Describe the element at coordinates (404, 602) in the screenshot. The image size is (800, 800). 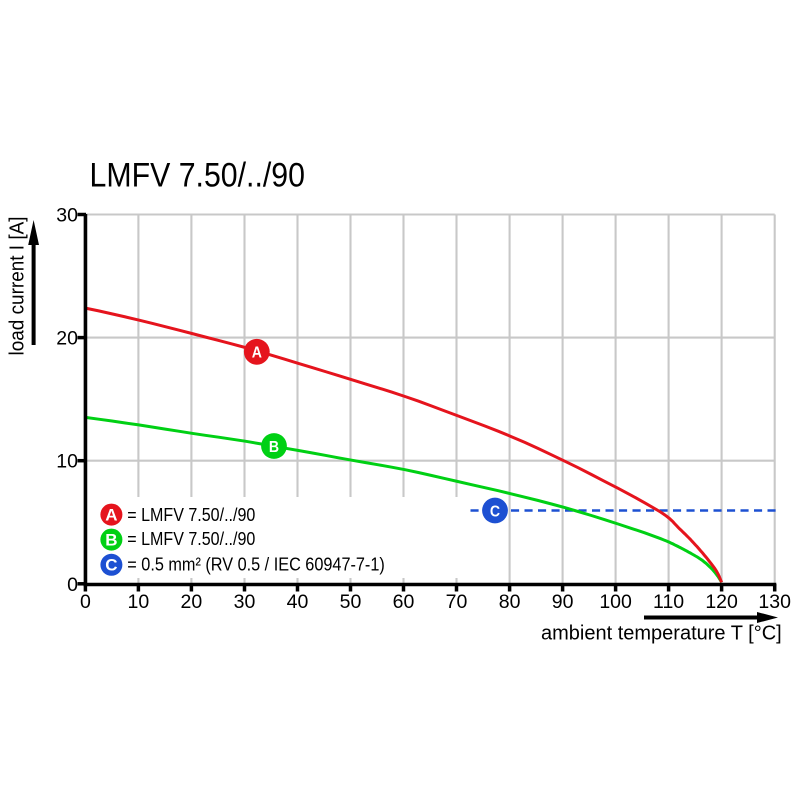
I see `svg-text: 60` at that location.